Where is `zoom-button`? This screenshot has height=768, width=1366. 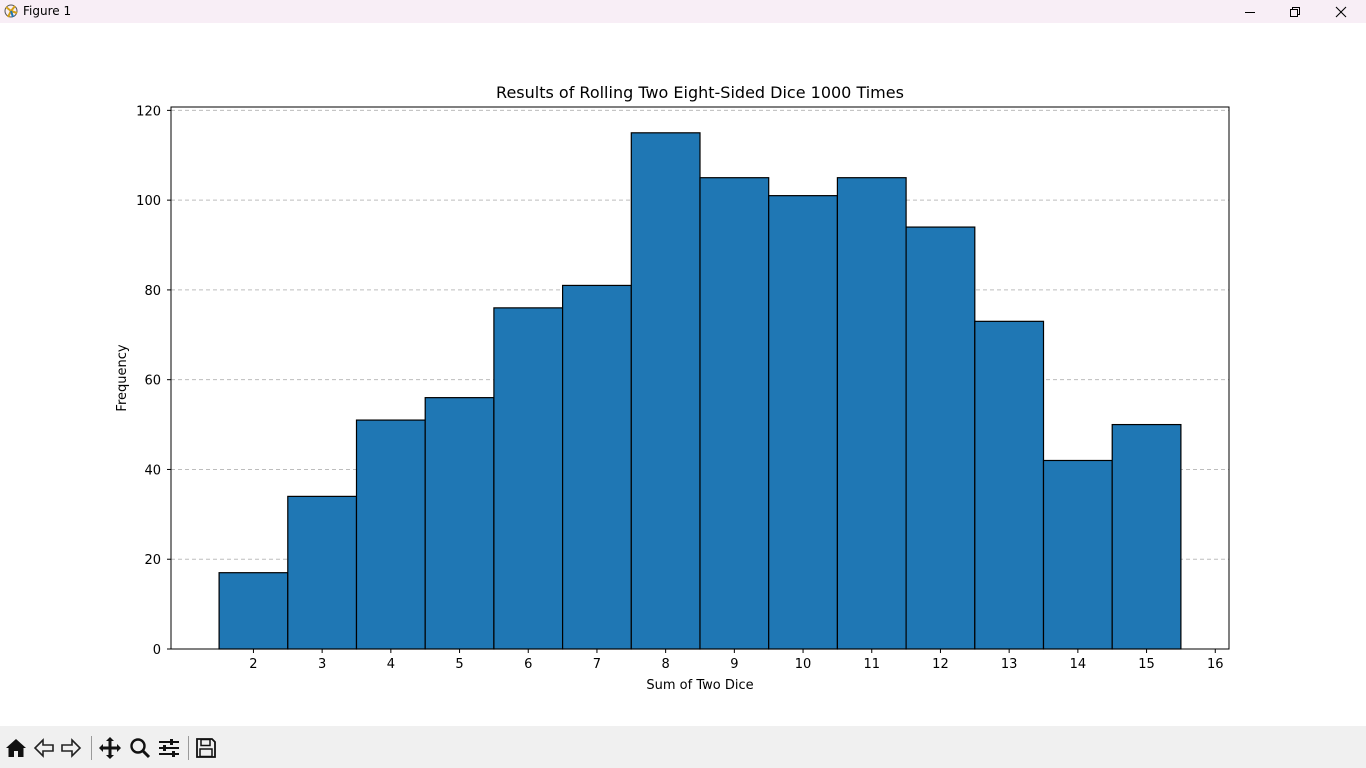 zoom-button is located at coordinates (140, 748).